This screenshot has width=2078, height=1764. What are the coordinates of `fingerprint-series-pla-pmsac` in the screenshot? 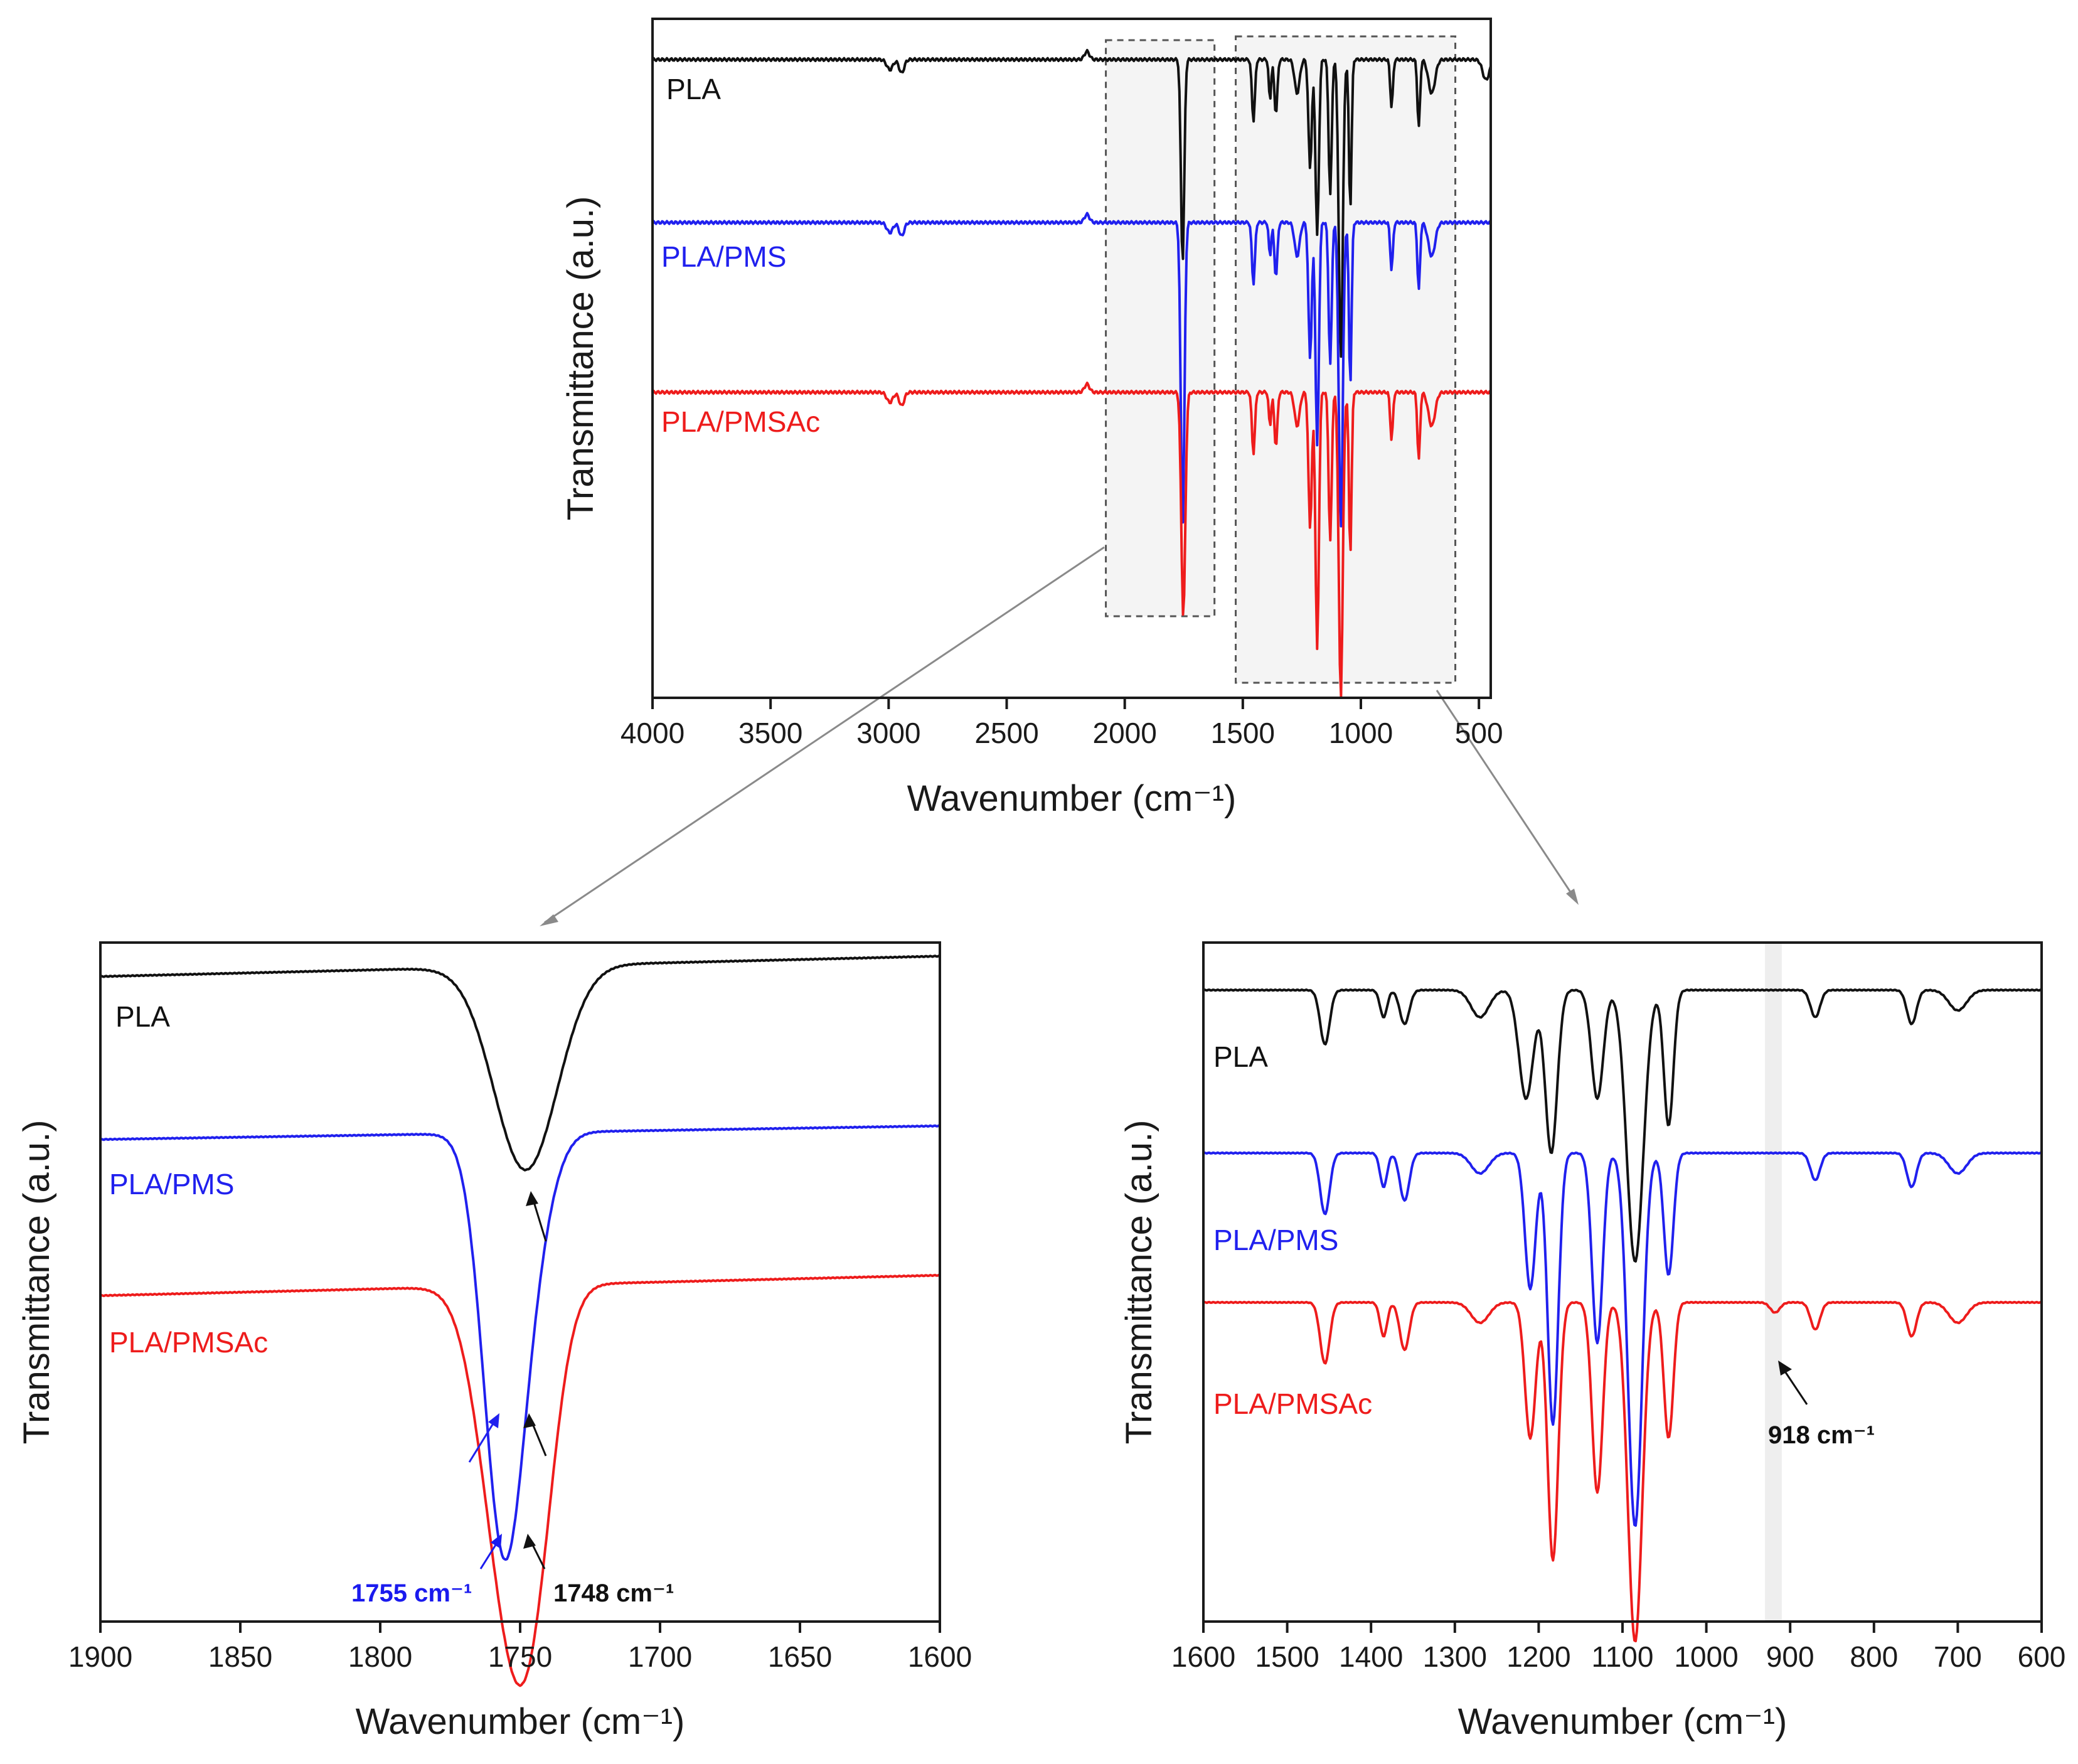 It's located at (1622, 1471).